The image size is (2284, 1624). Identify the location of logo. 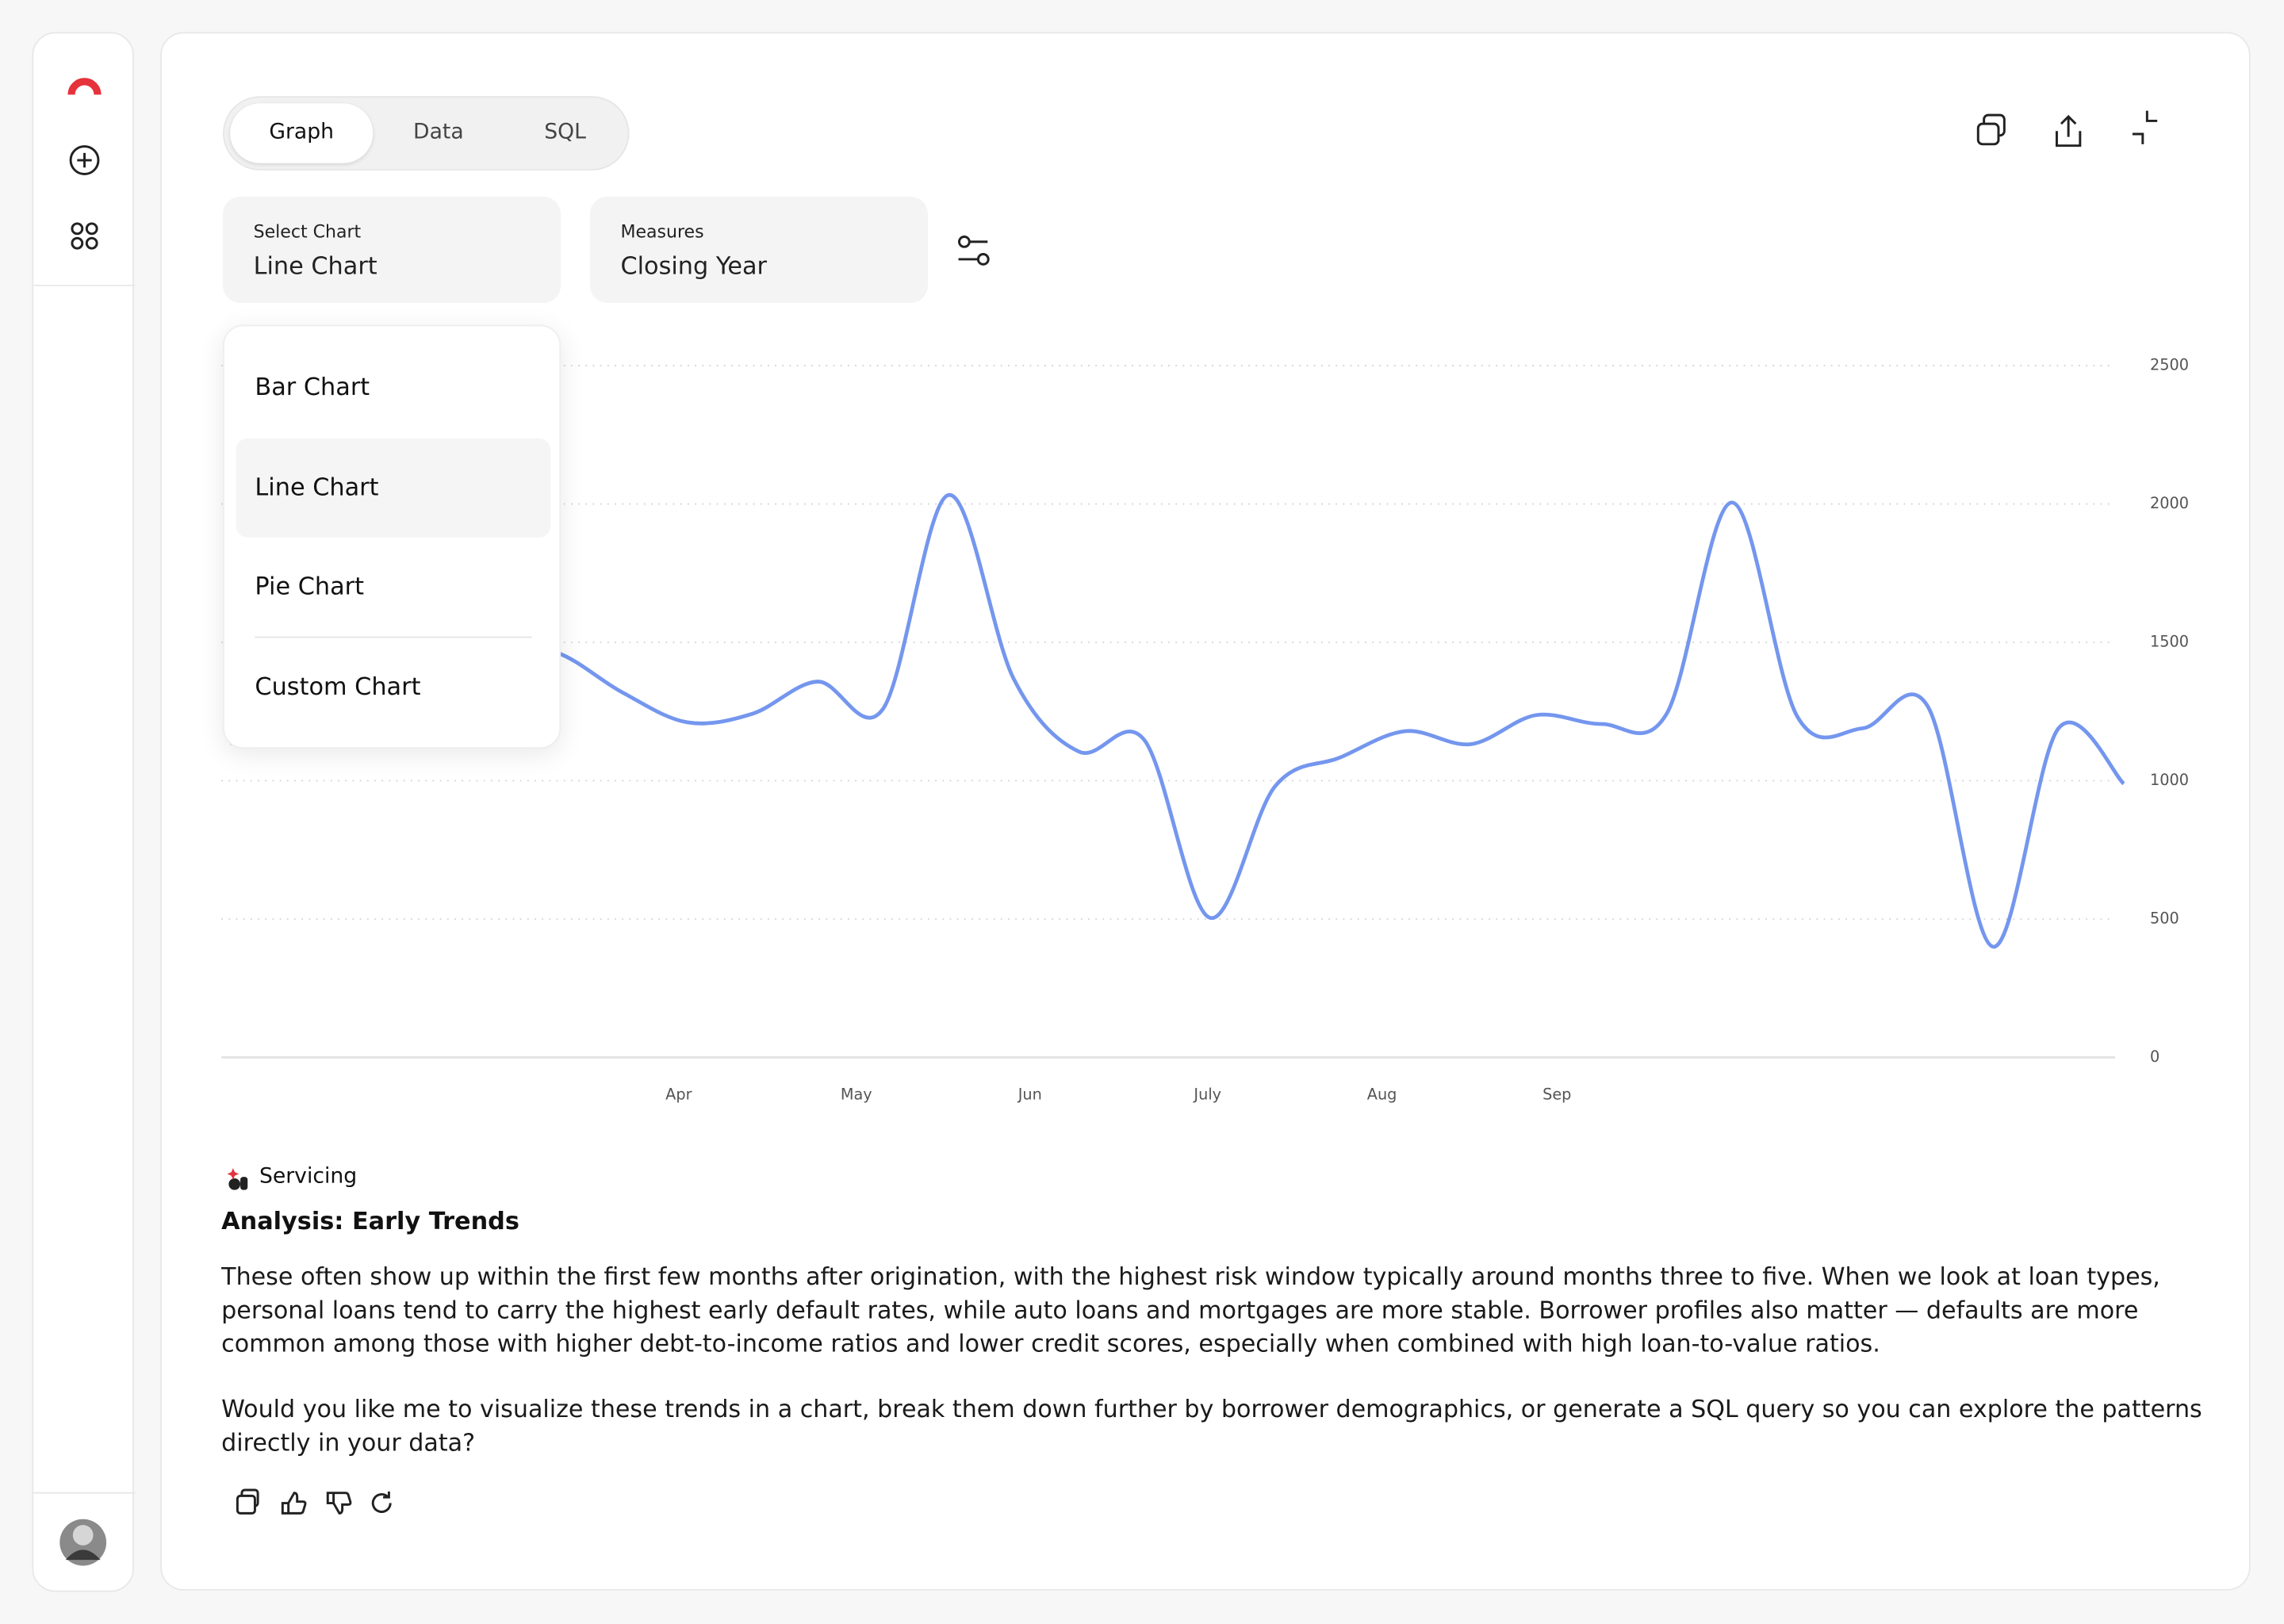
(84, 86).